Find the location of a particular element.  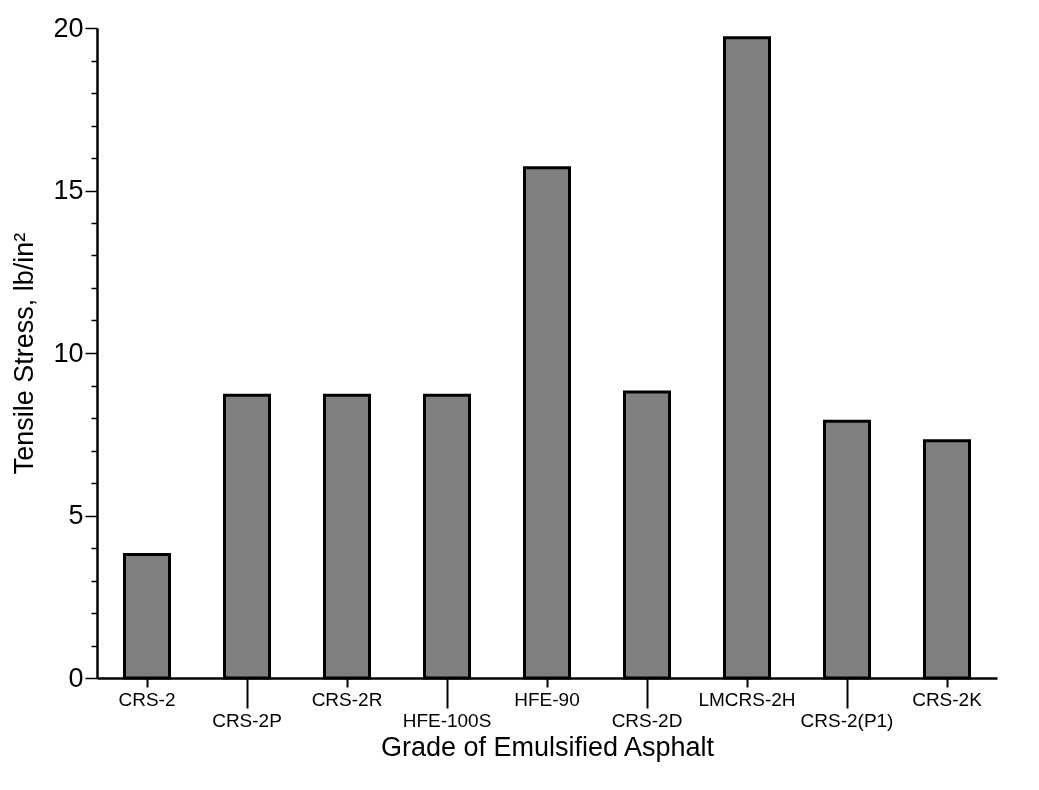

x-tick-label: CRS-2D is located at coordinates (647, 720).